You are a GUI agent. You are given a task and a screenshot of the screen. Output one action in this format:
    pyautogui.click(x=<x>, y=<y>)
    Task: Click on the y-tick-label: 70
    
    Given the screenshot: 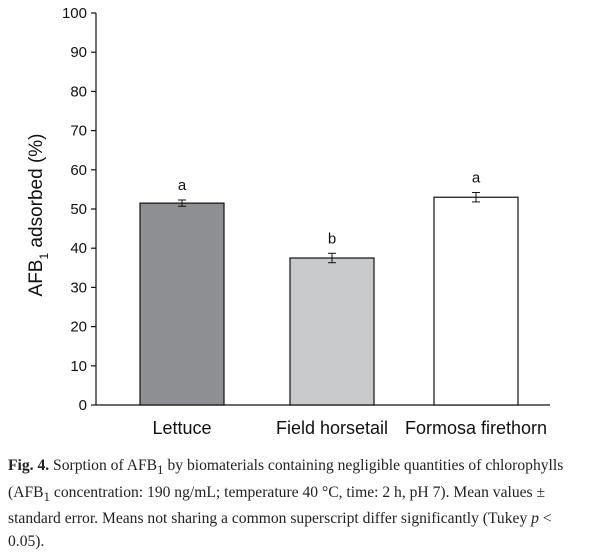 What is the action you would take?
    pyautogui.click(x=78, y=131)
    